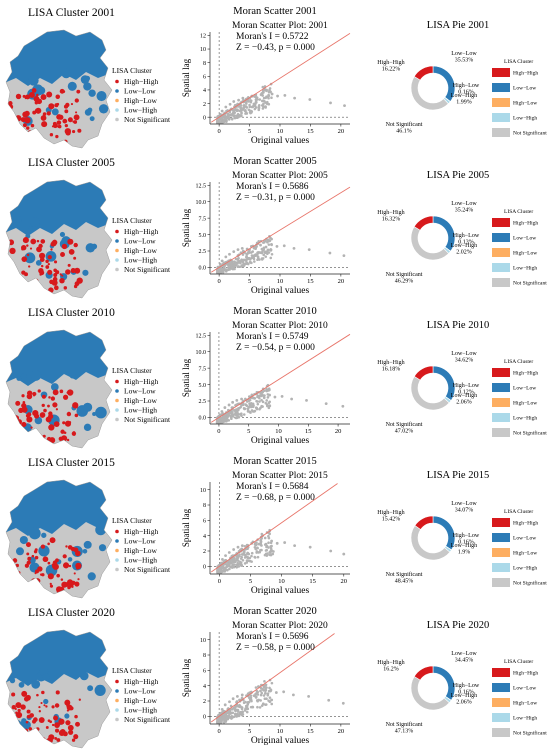 The image size is (550, 750). What do you see at coordinates (204, 118) in the screenshot?
I see `scatter-y-tick-label: 0` at bounding box center [204, 118].